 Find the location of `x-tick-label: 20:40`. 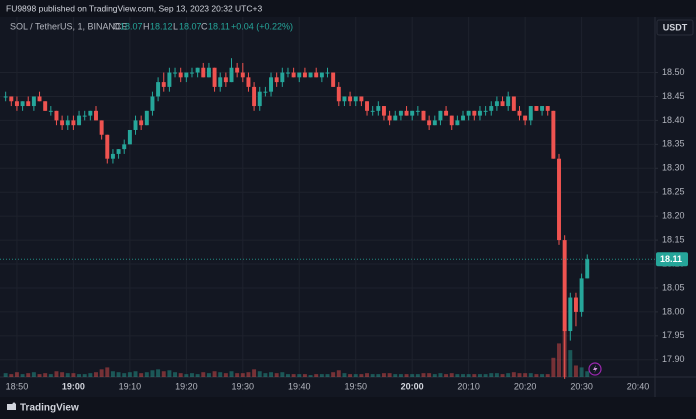

x-tick-label: 20:40 is located at coordinates (638, 386).